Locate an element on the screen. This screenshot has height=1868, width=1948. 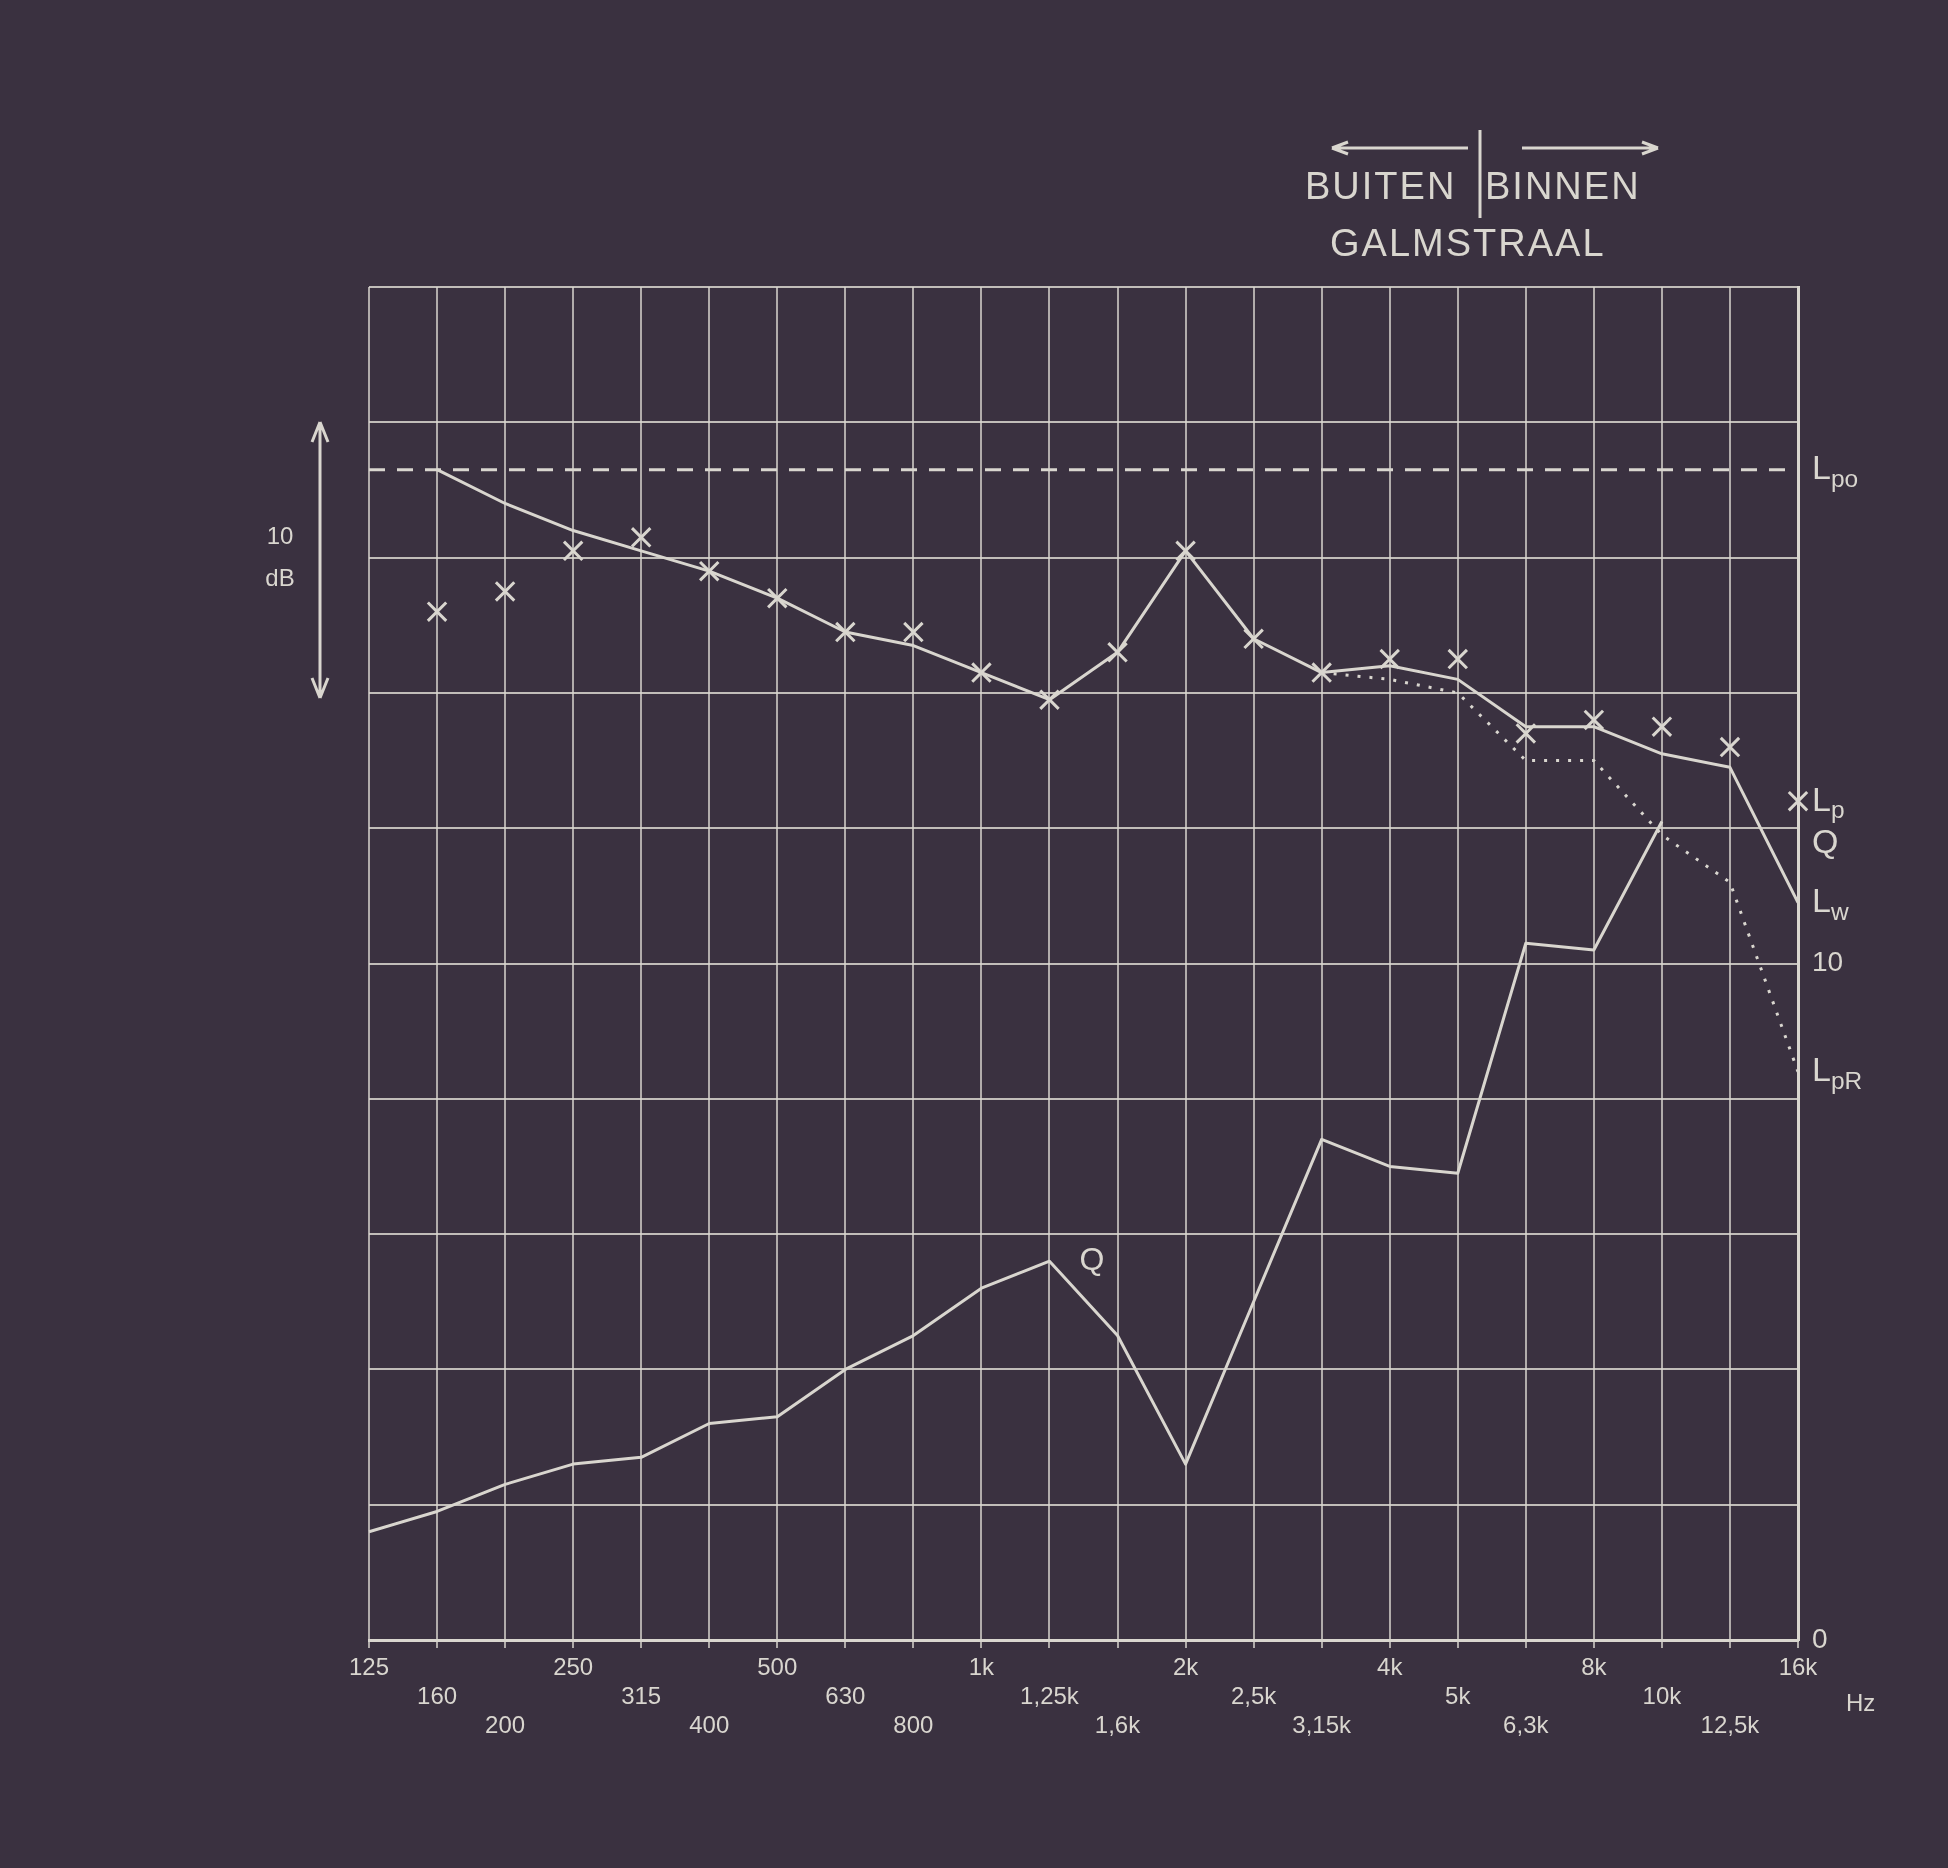
x-tick-label: 200 is located at coordinates (505, 1724).